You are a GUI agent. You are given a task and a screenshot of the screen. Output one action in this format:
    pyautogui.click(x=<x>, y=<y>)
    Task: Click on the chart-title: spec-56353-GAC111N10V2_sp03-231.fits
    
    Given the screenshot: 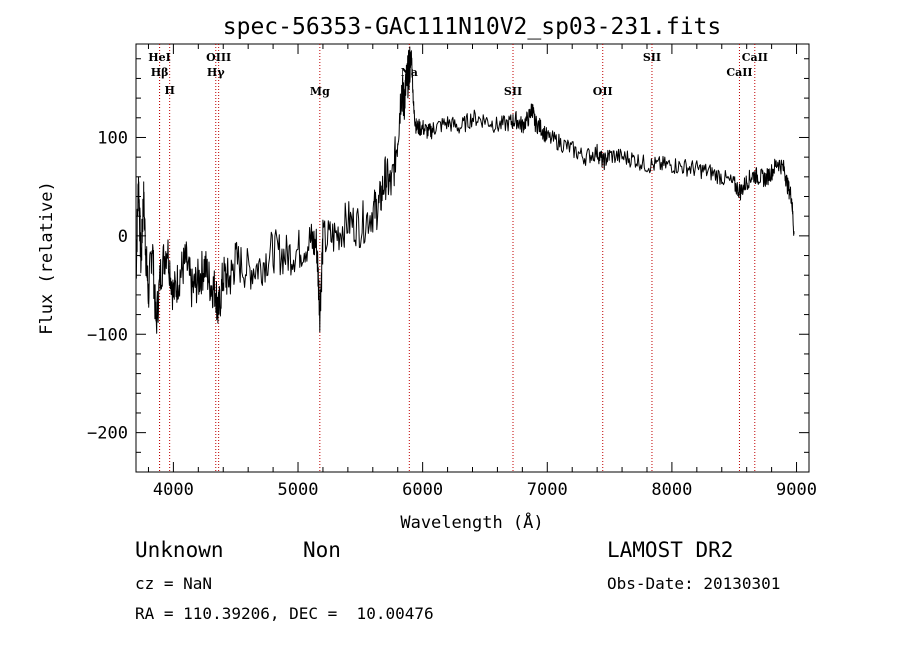 What is the action you would take?
    pyautogui.click(x=472, y=27)
    